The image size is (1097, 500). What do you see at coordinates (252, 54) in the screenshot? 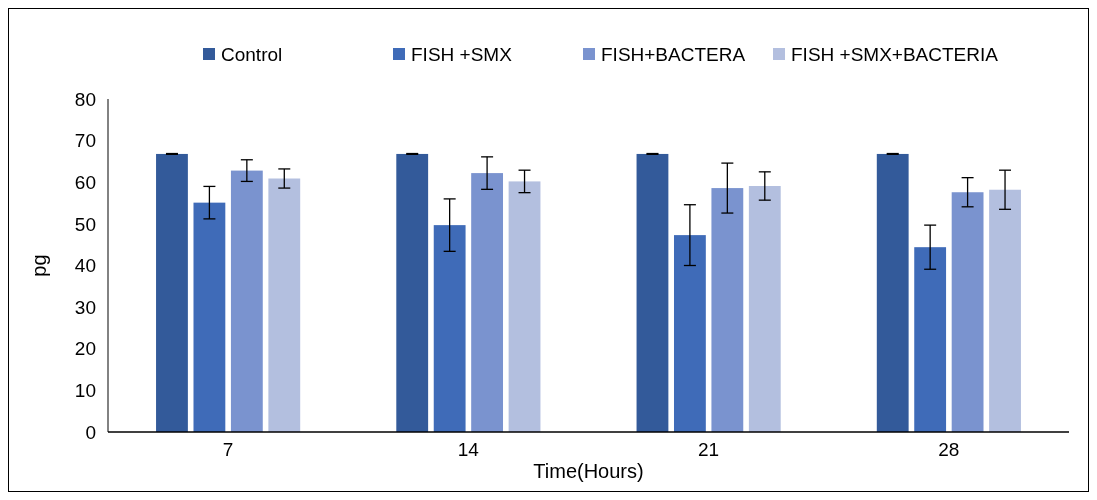
I see `legend-label: Control` at bounding box center [252, 54].